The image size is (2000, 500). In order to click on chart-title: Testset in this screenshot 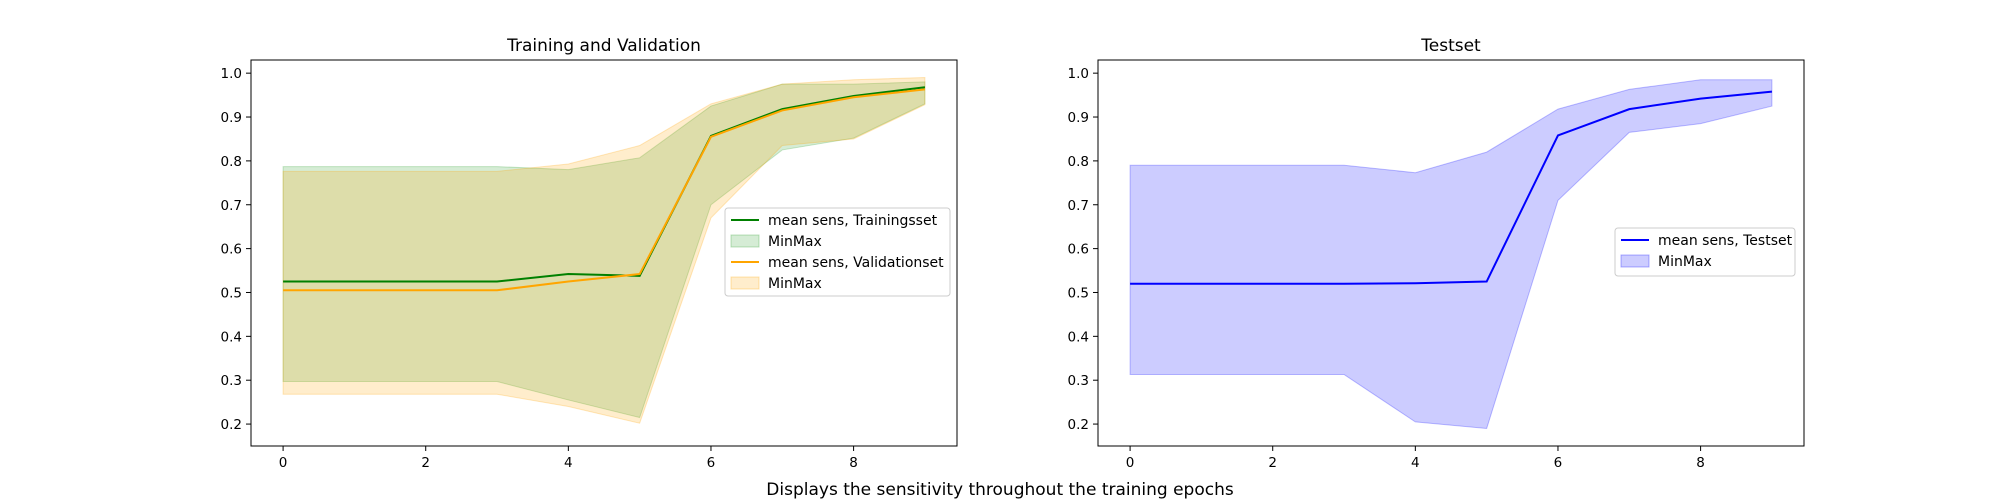, I will do `click(1450, 46)`.